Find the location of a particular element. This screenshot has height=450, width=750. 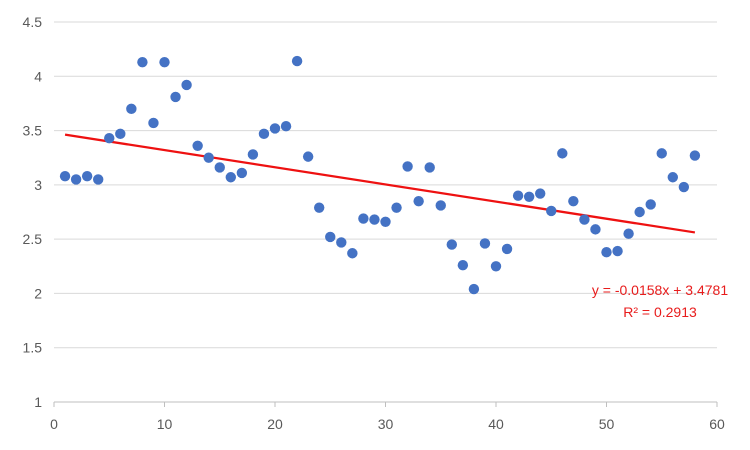

x-tick-label-30: 30 is located at coordinates (386, 424).